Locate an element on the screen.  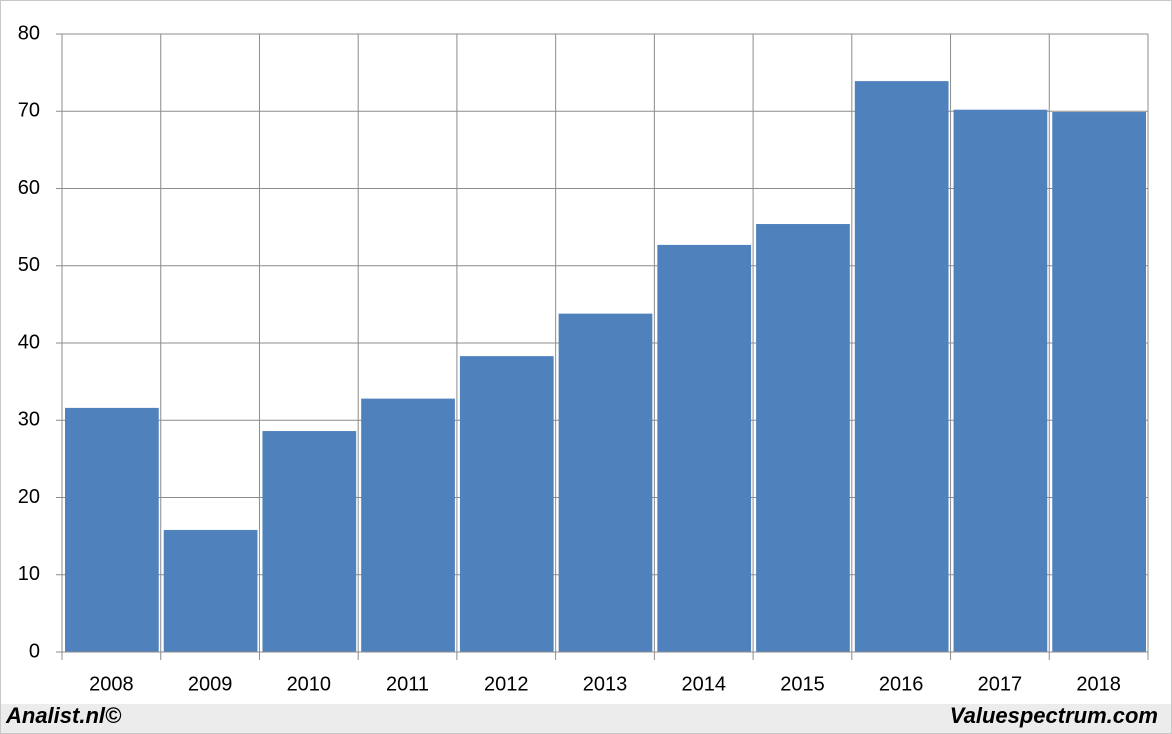
x-tick-label: 2015 is located at coordinates (802, 684).